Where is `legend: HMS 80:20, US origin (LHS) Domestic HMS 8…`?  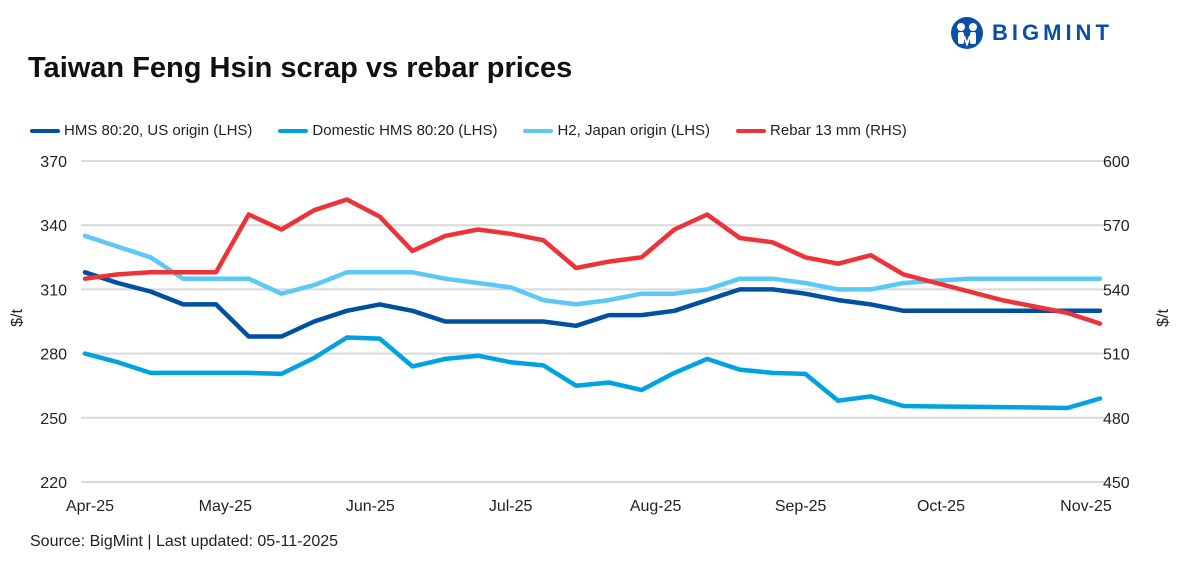 legend: HMS 80:20, US origin (LHS) Domestic HMS 8… is located at coordinates (481, 130).